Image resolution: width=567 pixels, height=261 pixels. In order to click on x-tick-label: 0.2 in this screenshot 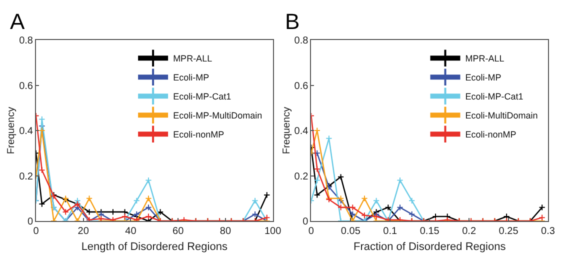, I will do `click(469, 231)`.